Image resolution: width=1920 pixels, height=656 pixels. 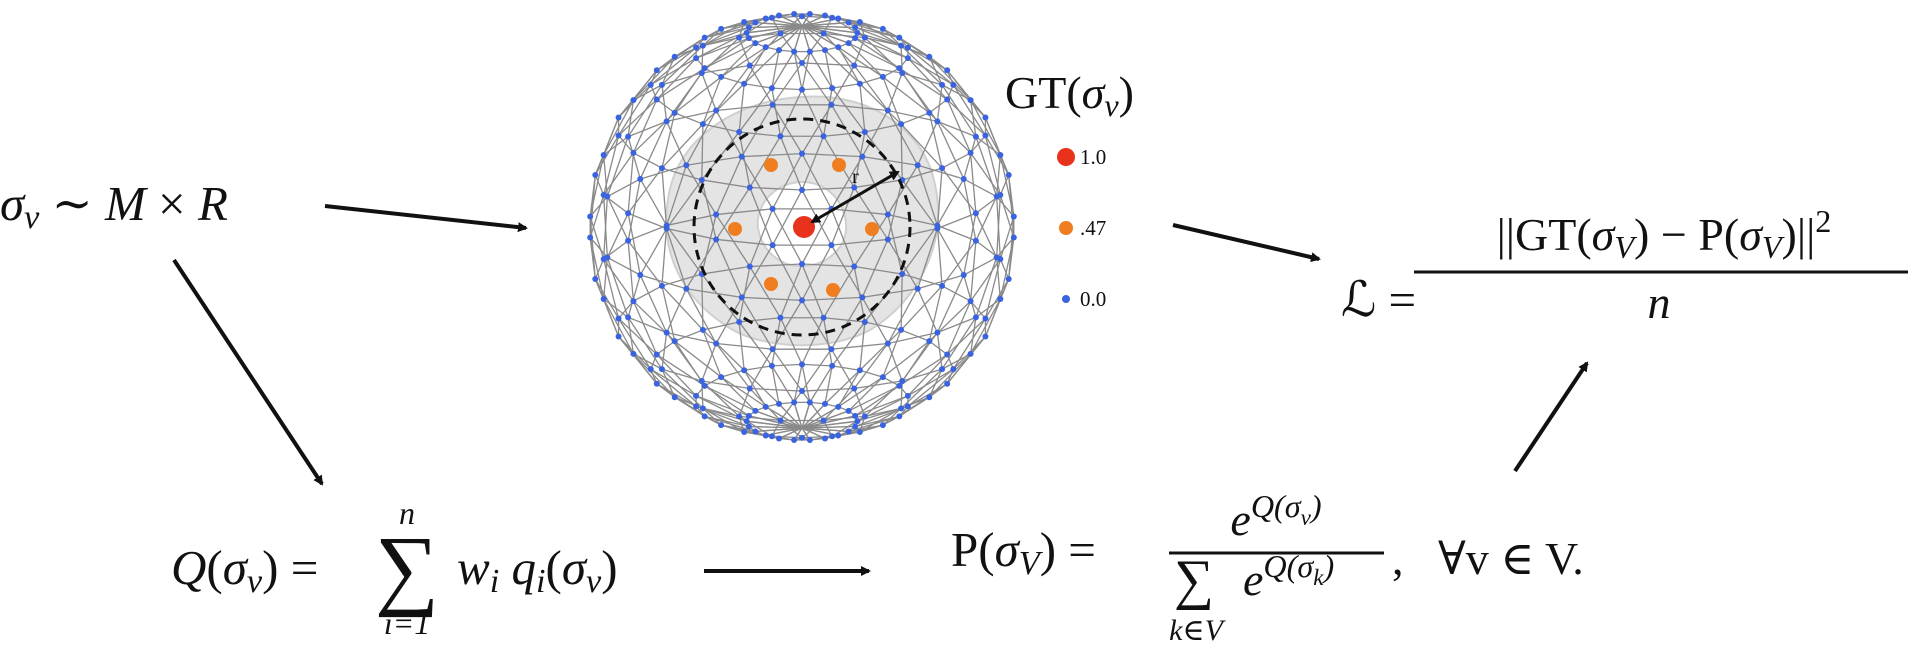 What do you see at coordinates (855, 177) in the screenshot?
I see `radius-label: r` at bounding box center [855, 177].